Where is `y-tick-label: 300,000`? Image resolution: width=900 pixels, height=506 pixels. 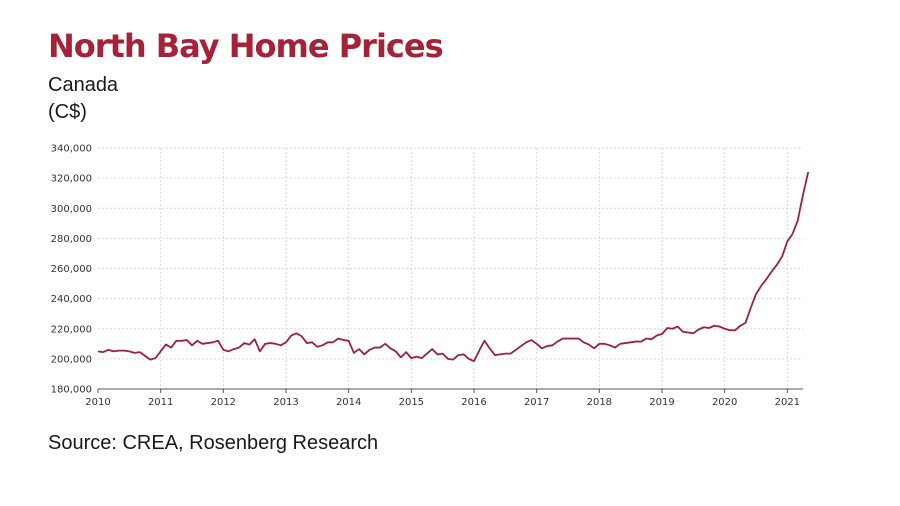
y-tick-label: 300,000 is located at coordinates (71, 209).